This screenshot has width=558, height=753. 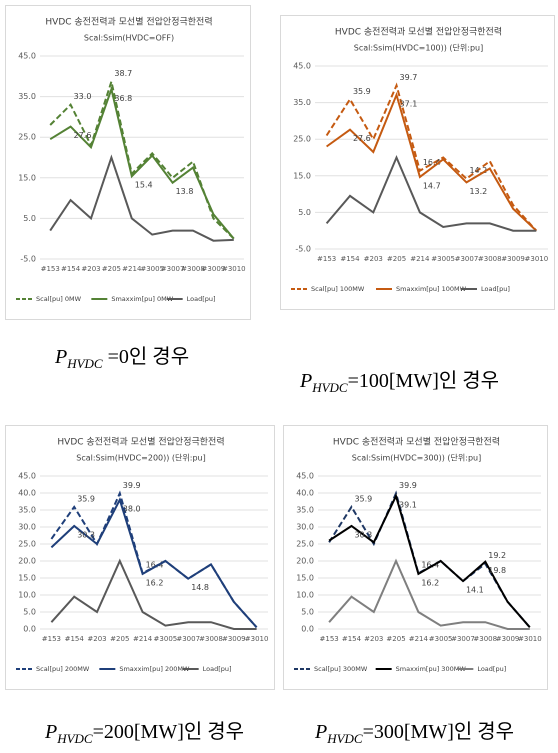 I want to click on data-label: 16.4, so click(x=155, y=565).